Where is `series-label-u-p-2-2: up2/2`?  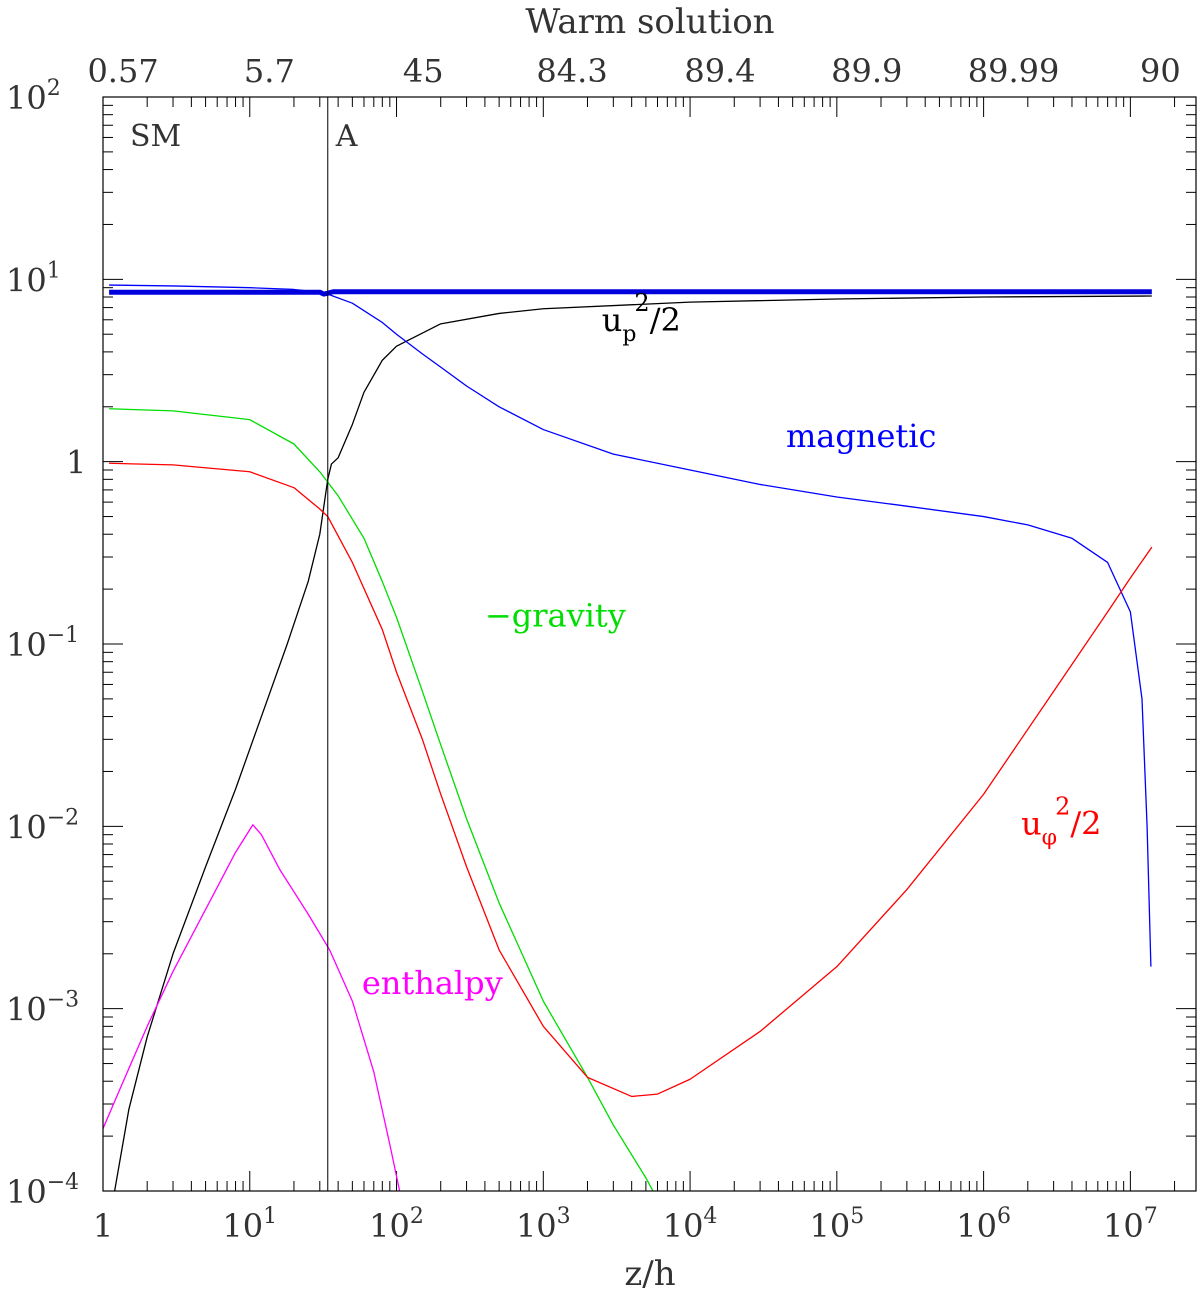 series-label-u-p-2-2: up2/2 is located at coordinates (641, 318).